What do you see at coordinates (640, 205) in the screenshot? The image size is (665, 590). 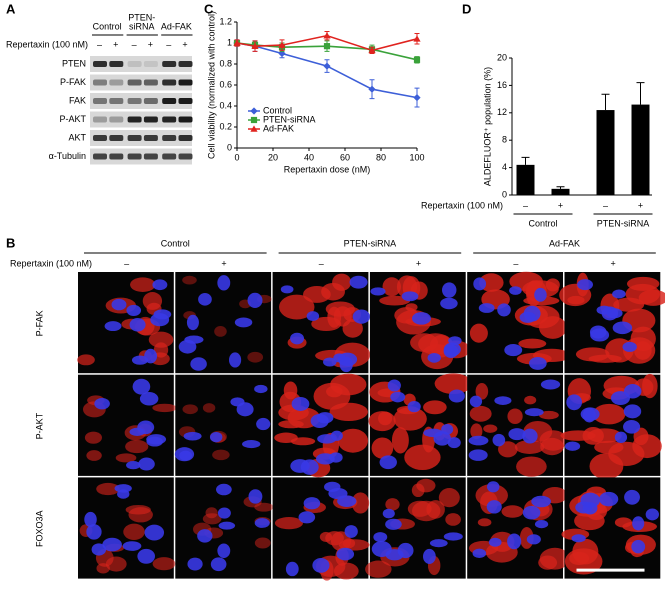 I see `category-label: +` at bounding box center [640, 205].